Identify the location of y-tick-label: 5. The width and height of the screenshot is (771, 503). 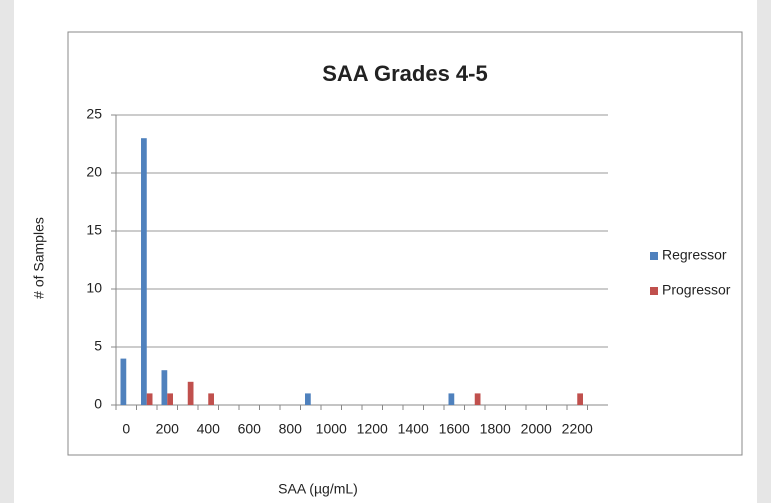
(98, 346).